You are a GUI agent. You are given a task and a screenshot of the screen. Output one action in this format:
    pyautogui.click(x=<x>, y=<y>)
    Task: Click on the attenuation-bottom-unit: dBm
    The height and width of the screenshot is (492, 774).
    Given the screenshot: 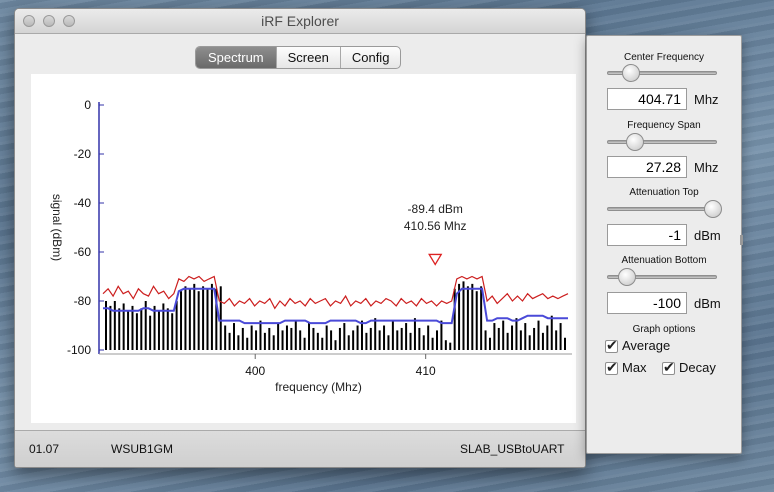 What is the action you would take?
    pyautogui.click(x=707, y=303)
    